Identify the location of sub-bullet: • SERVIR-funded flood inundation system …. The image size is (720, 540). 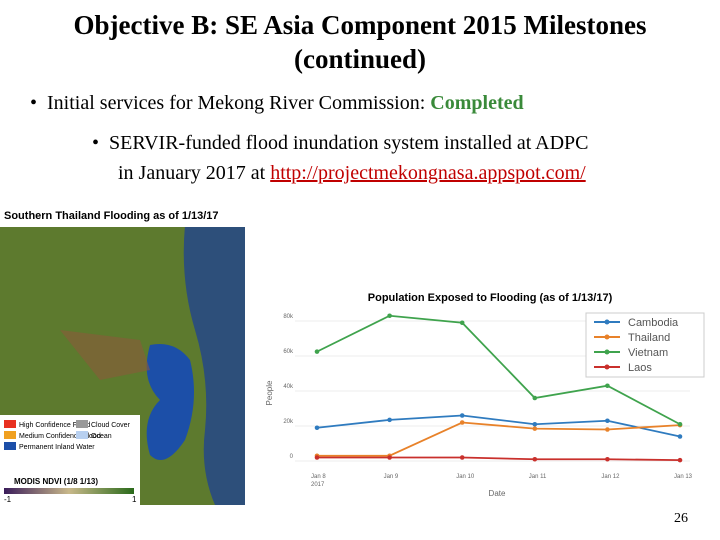
(340, 158).